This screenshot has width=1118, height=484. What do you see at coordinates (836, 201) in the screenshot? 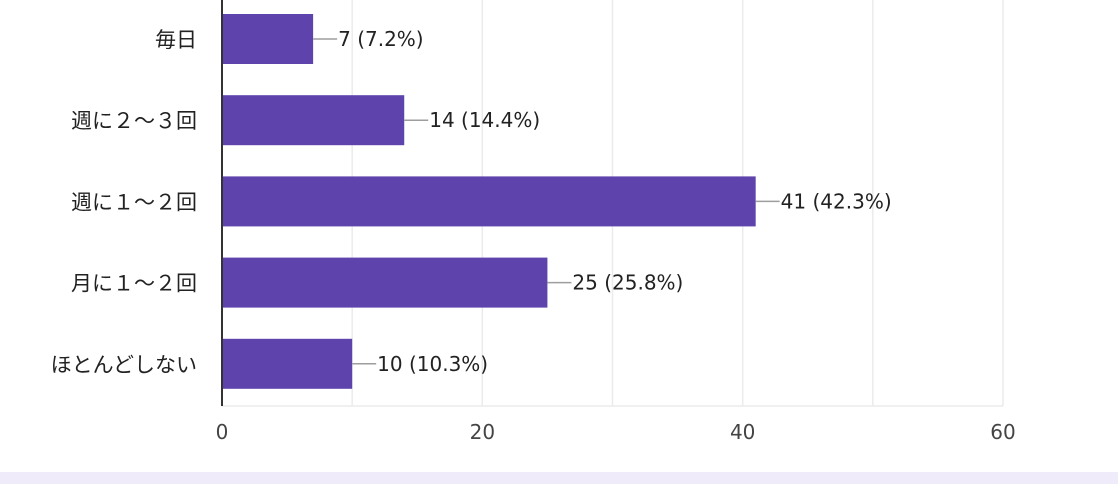
I see `data-label-3: 41 (42.3%)` at bounding box center [836, 201].